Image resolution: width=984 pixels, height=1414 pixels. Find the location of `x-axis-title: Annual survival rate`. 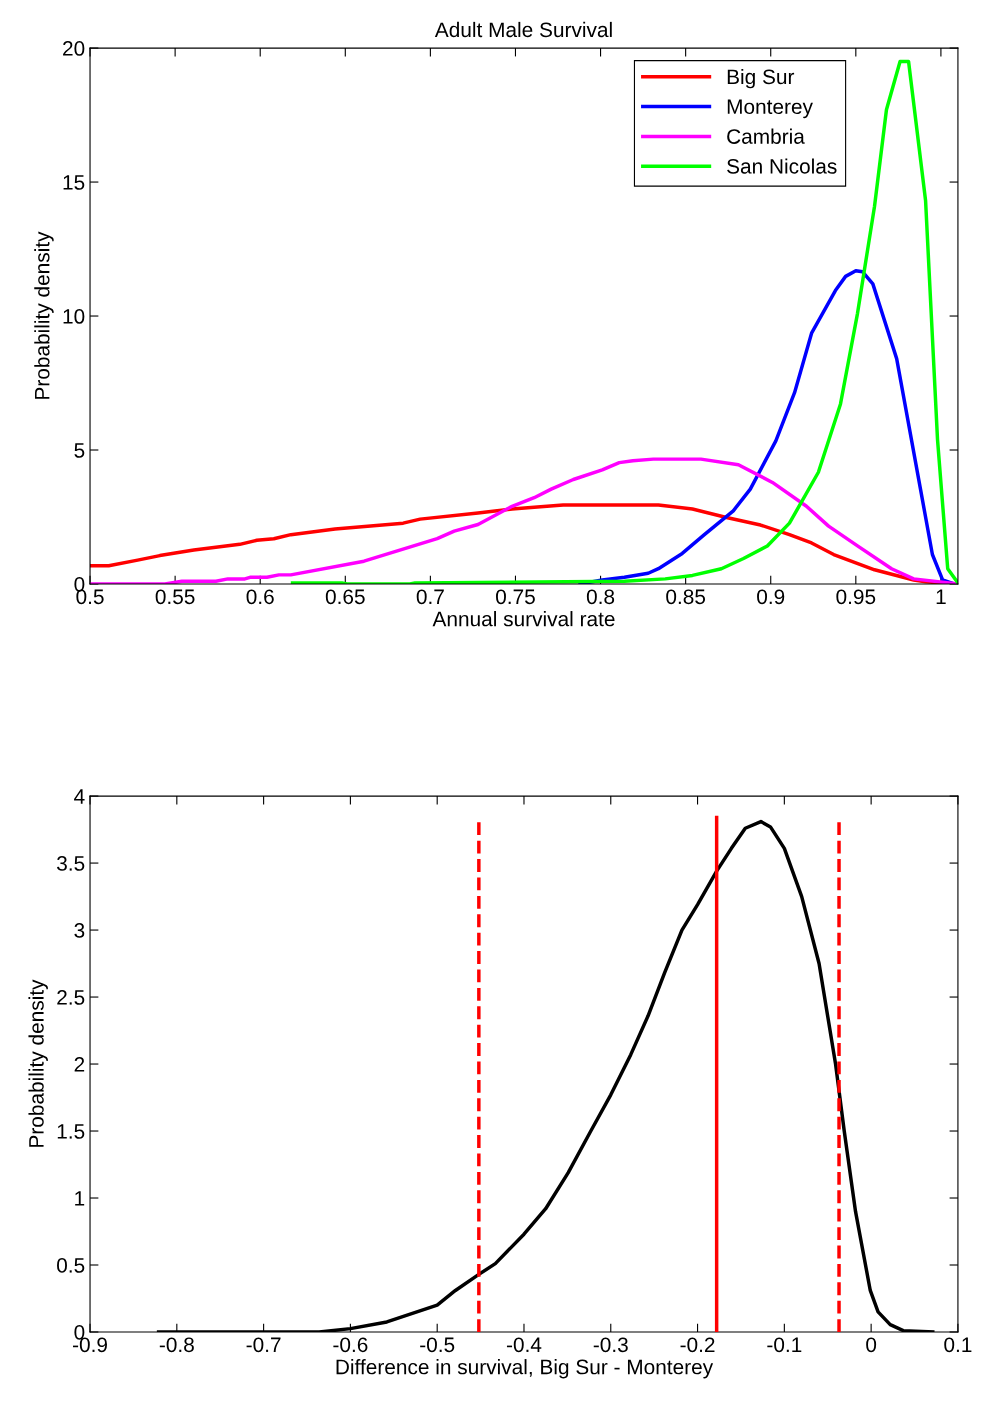

x-axis-title: Annual survival rate is located at coordinates (523, 619).